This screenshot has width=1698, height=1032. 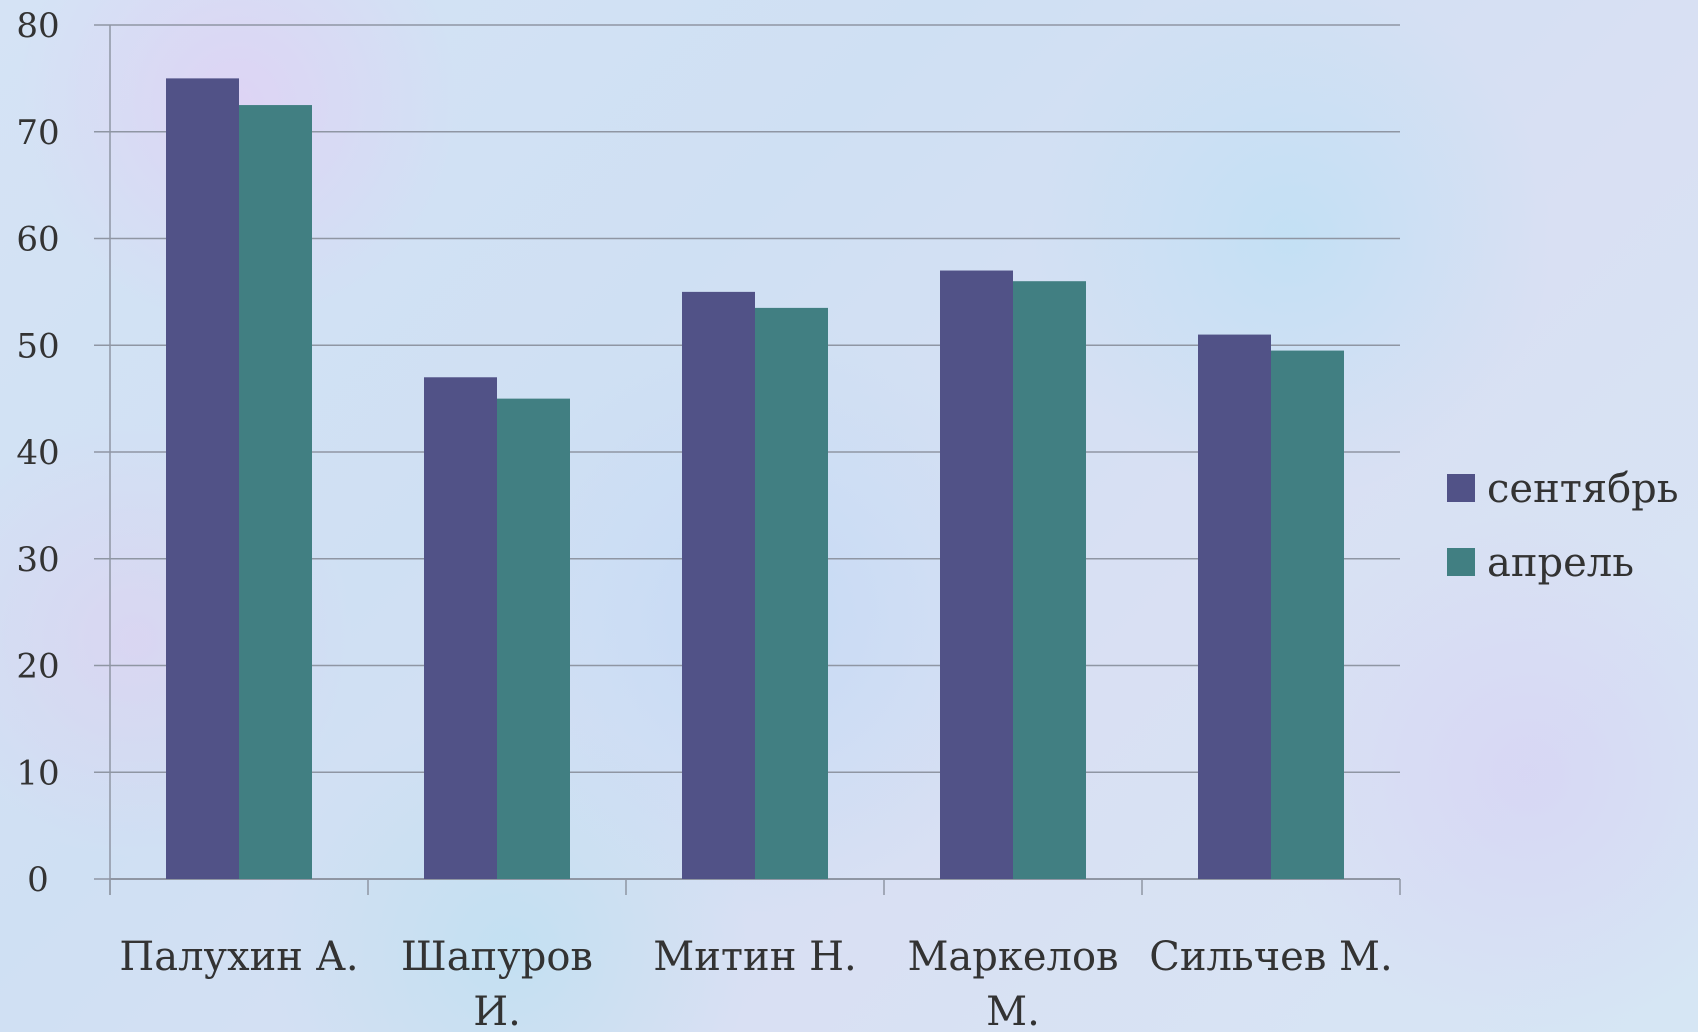 I want to click on y-tick-label: 20, so click(x=37, y=667).